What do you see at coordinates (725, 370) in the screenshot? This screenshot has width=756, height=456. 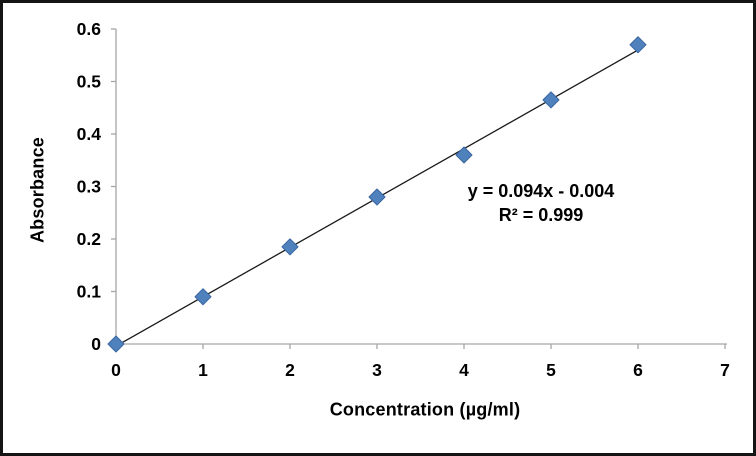 I see `x-tick-label: 7` at bounding box center [725, 370].